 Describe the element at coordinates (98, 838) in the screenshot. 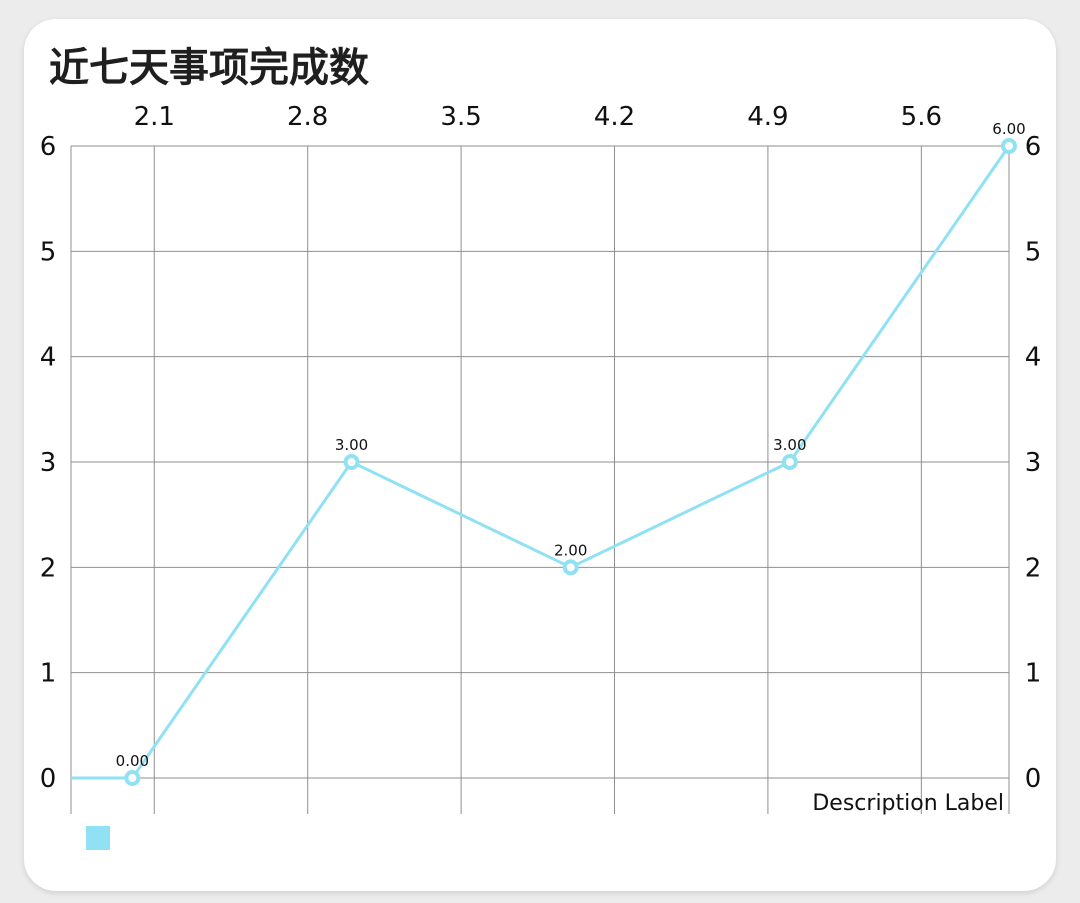

I see `legend-swatch` at that location.